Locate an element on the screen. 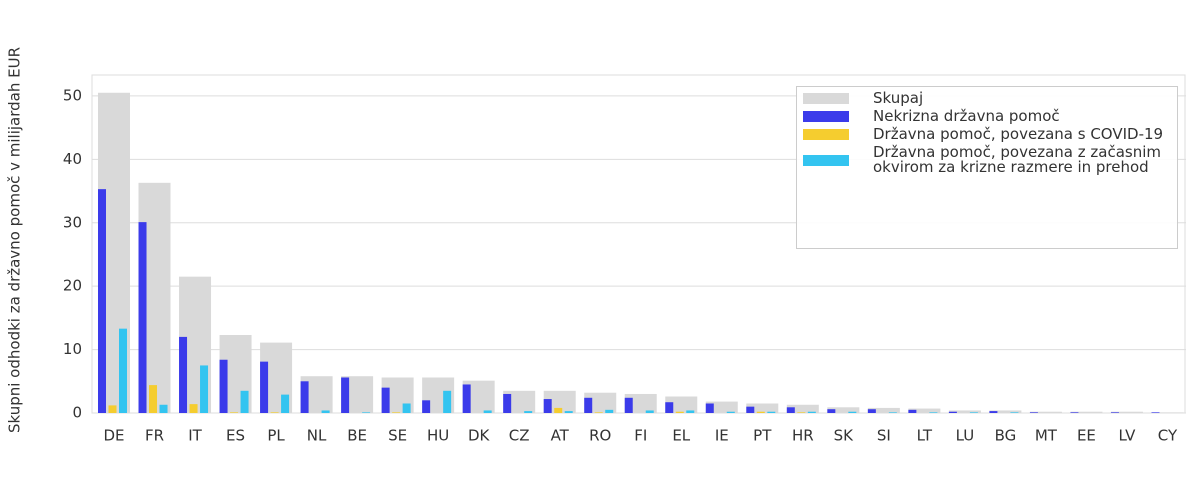  x-tick-label: LV is located at coordinates (1127, 436).